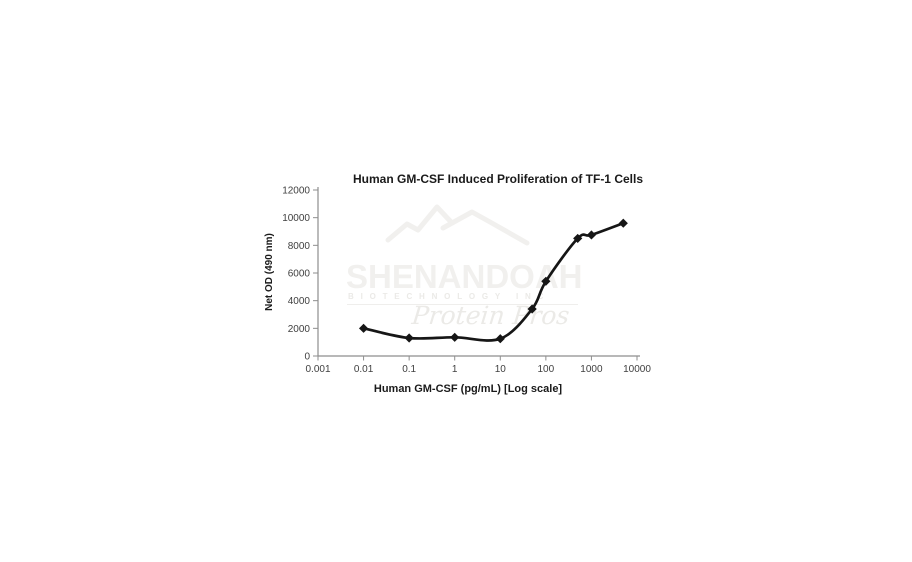 The image size is (912, 562). What do you see at coordinates (307, 357) in the screenshot?
I see `y-tick-label: 0` at bounding box center [307, 357].